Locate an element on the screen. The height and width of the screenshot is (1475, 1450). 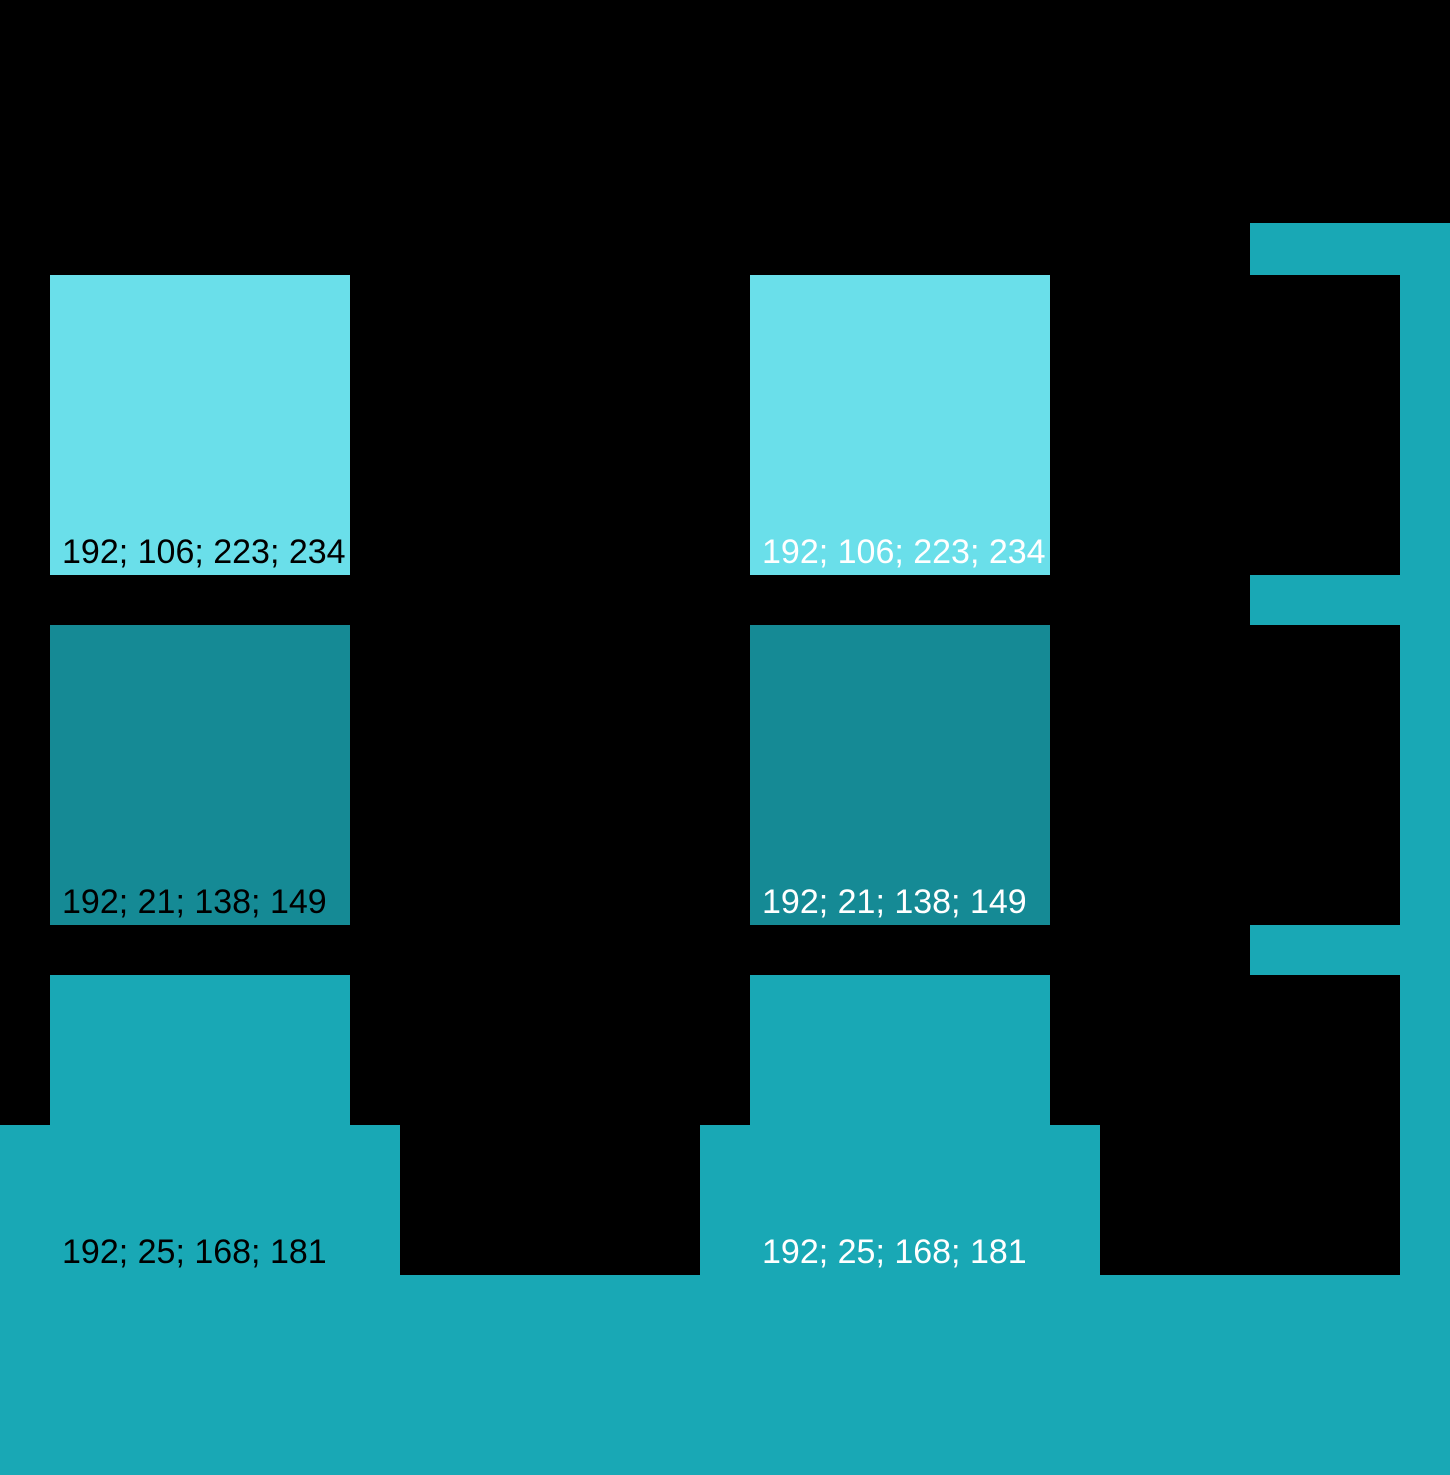
color-swatch-left-row2: 192; 21; 138; 149 is located at coordinates (200, 775).